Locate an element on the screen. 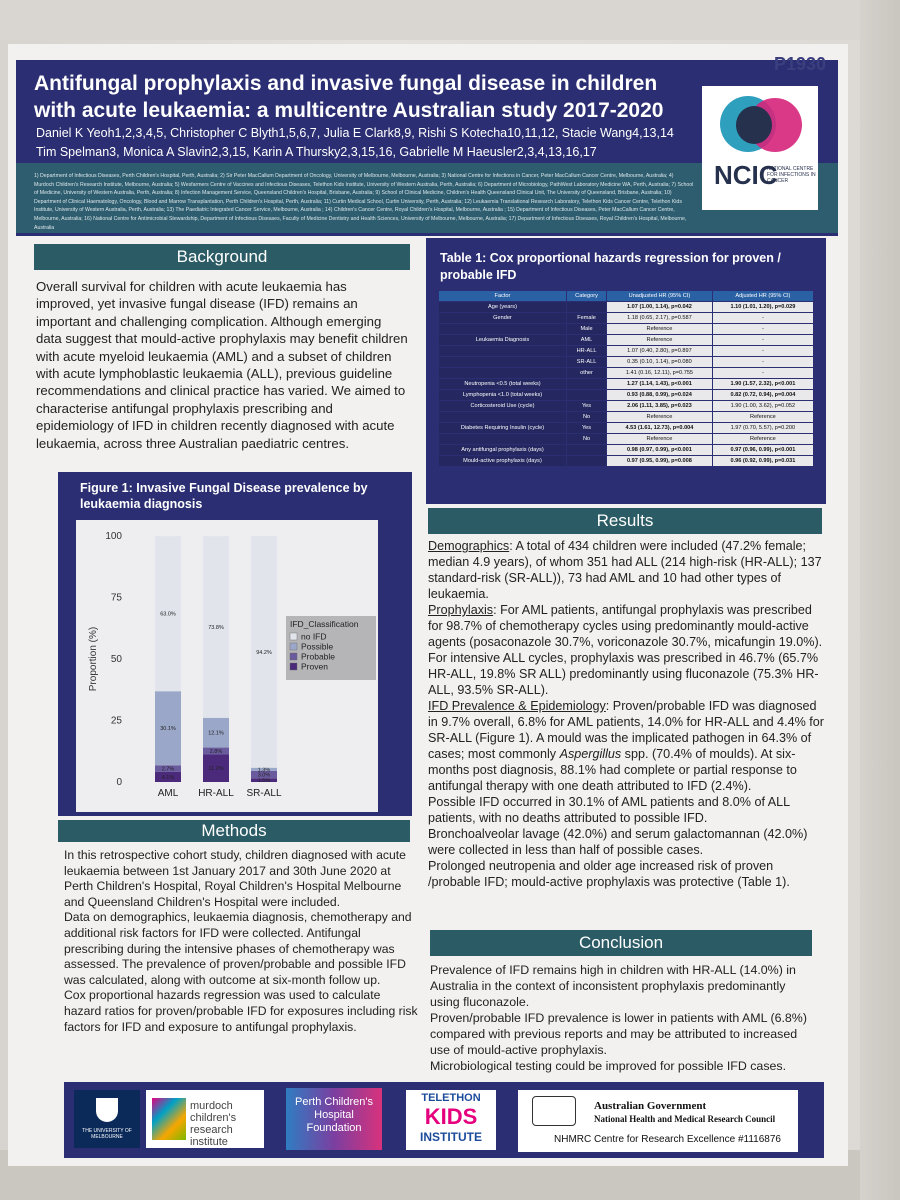 Image resolution: width=900 pixels, height=1200 pixels. table-cell: Lymphopenia <1.0 (total weeks) is located at coordinates (502, 395).